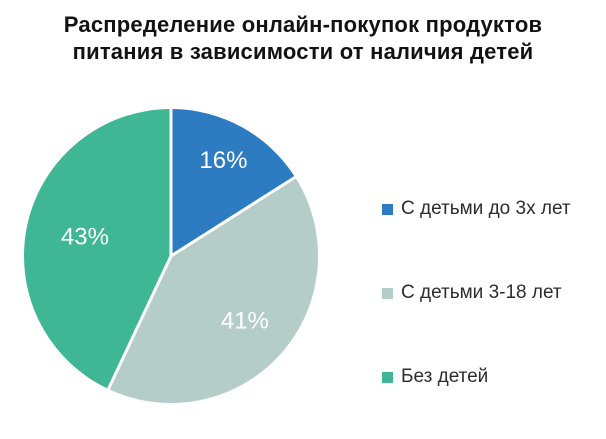 This screenshot has height=439, width=606. I want to click on slice-percent-label: 43%, so click(85, 236).